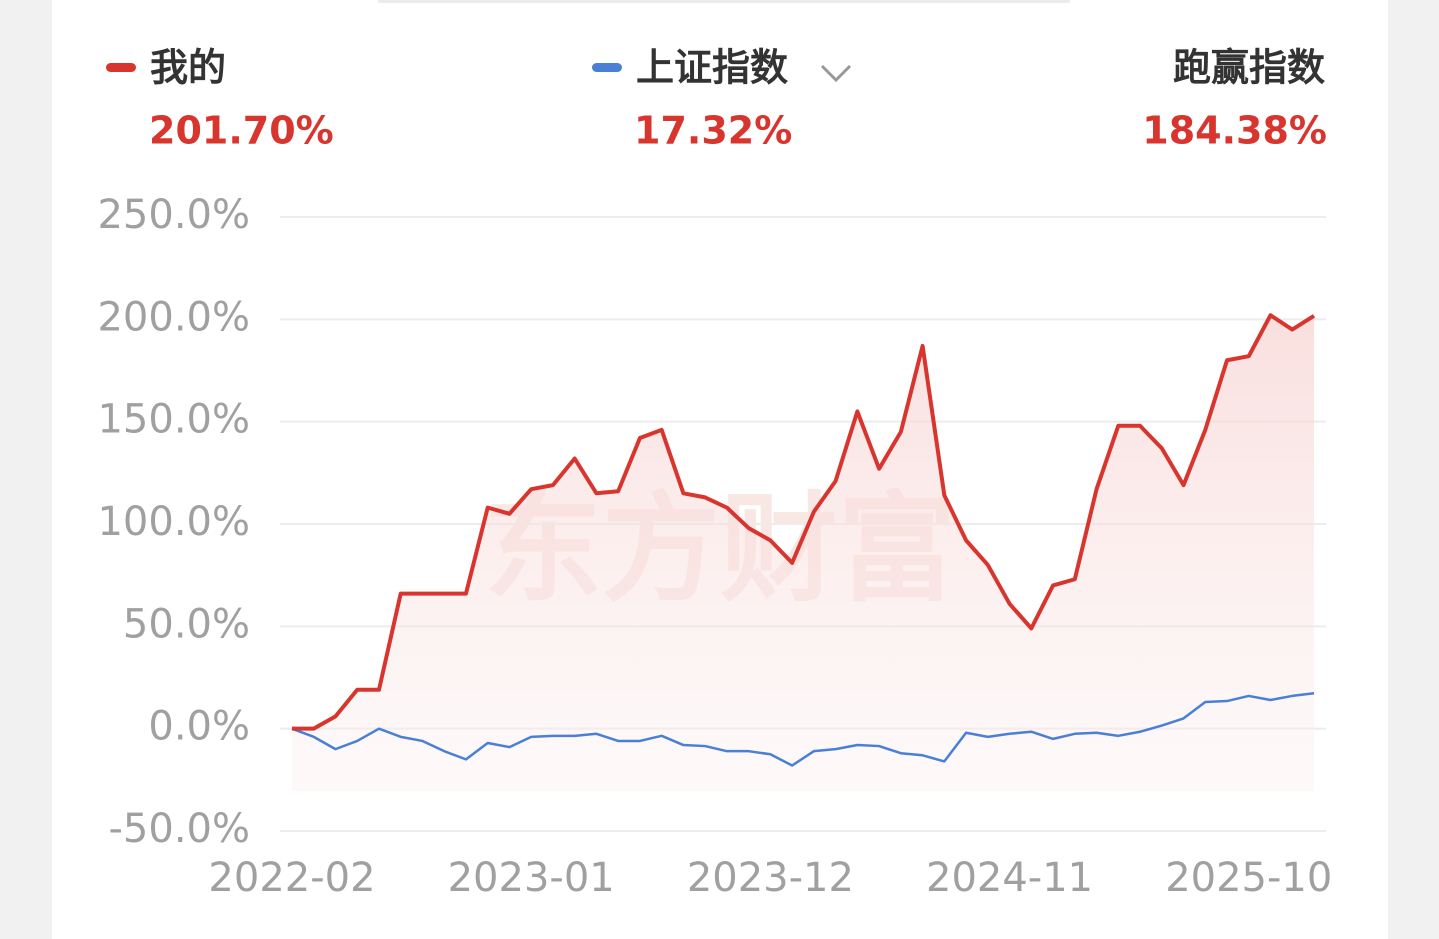 The height and width of the screenshot is (939, 1439). Describe the element at coordinates (531, 878) in the screenshot. I see `x-tick-label: 2023-01` at that location.